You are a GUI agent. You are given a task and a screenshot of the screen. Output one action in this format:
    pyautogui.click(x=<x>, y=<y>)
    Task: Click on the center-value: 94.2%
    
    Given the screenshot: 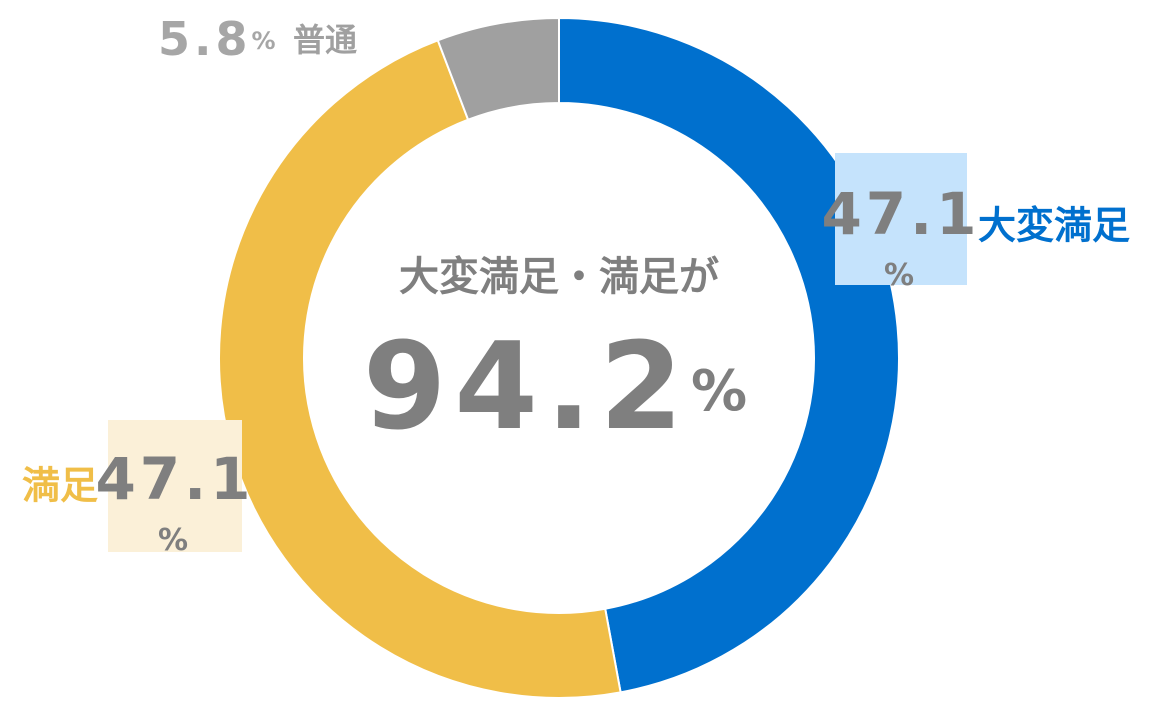 What is the action you would take?
    pyautogui.click(x=559, y=387)
    